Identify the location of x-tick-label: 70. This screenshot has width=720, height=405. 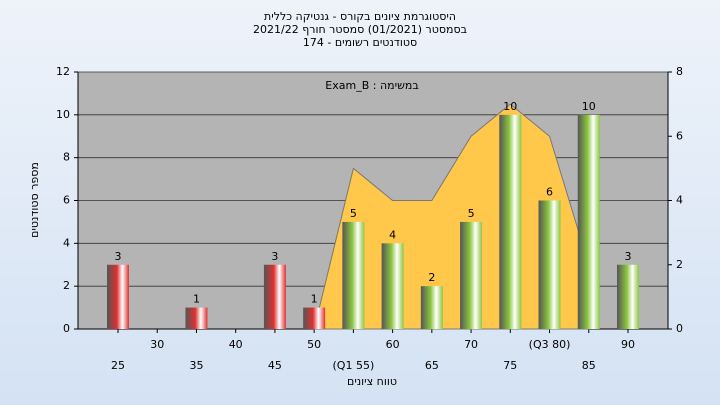
(471, 344).